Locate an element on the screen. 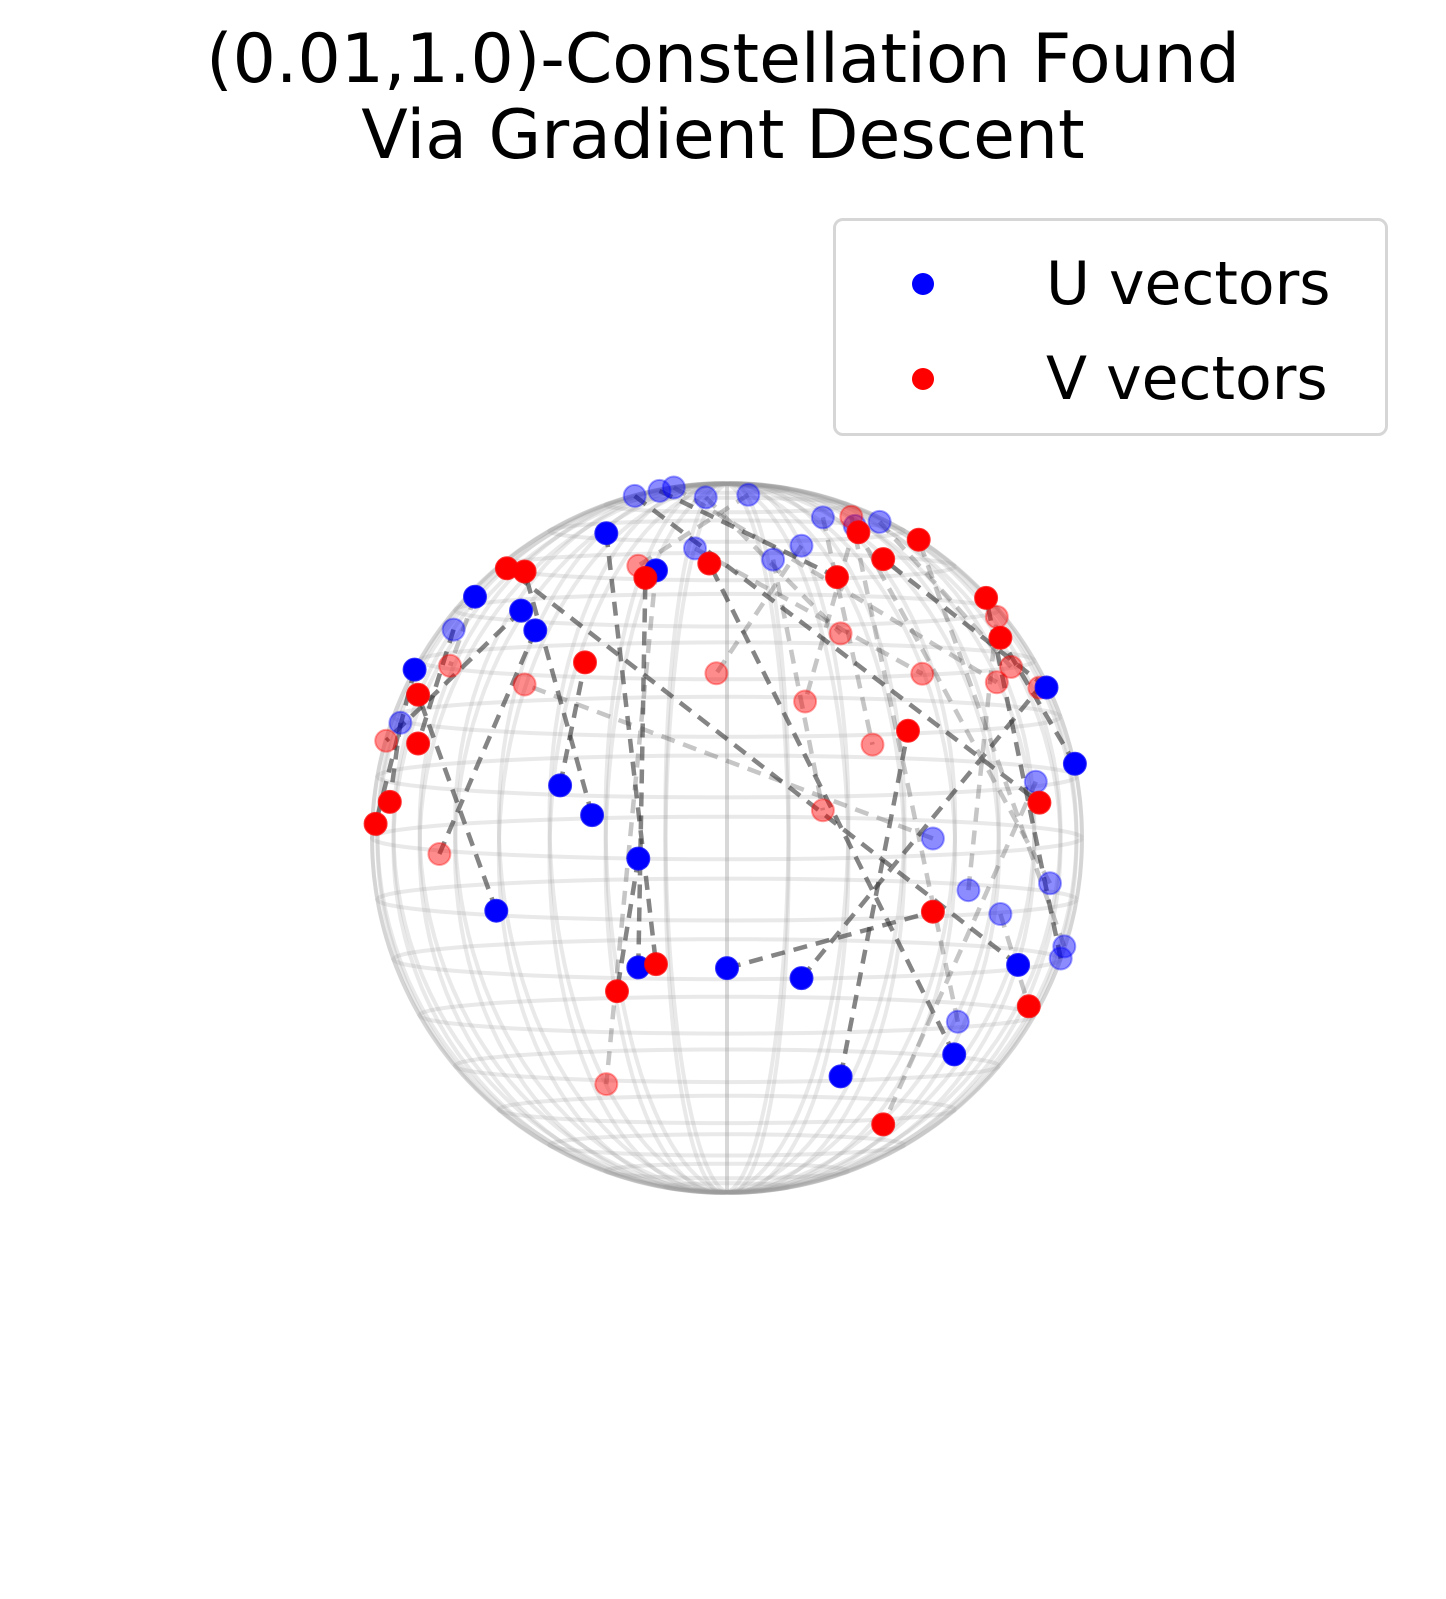 The image size is (1446, 1599). legend-marker-v is located at coordinates (923, 379).